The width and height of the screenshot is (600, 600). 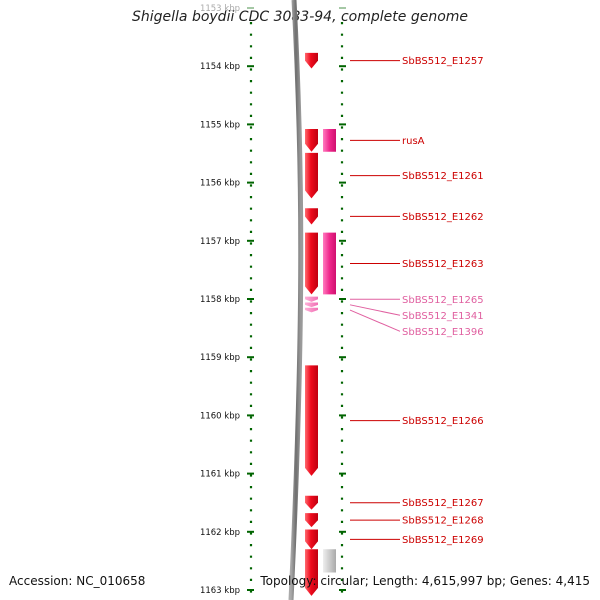 What do you see at coordinates (220, 125) in the screenshot?
I see `ruler-tick-label: 1155 kbp` at bounding box center [220, 125].